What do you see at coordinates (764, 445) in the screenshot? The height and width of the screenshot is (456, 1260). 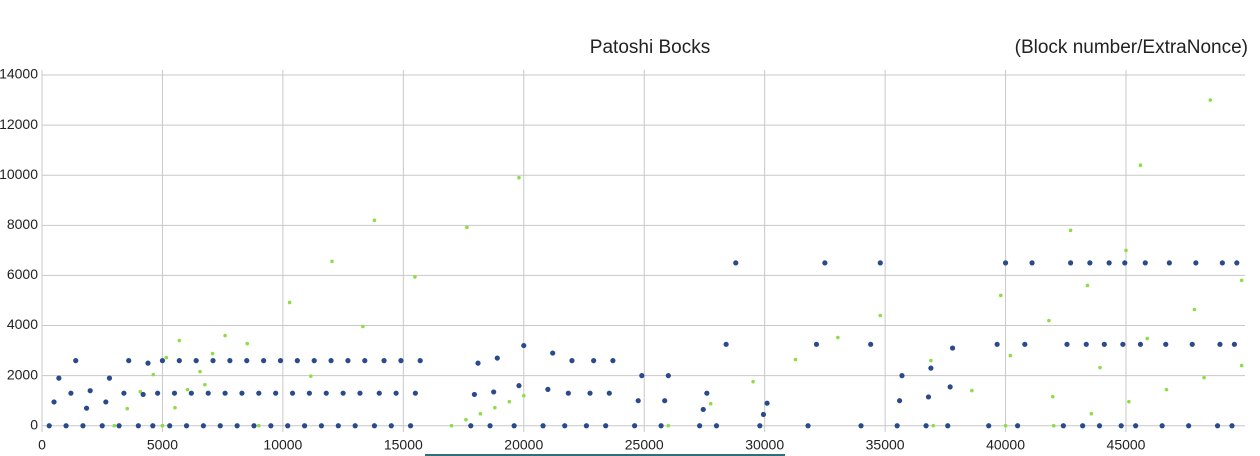 I see `x-tick-label: 30000` at bounding box center [764, 445].